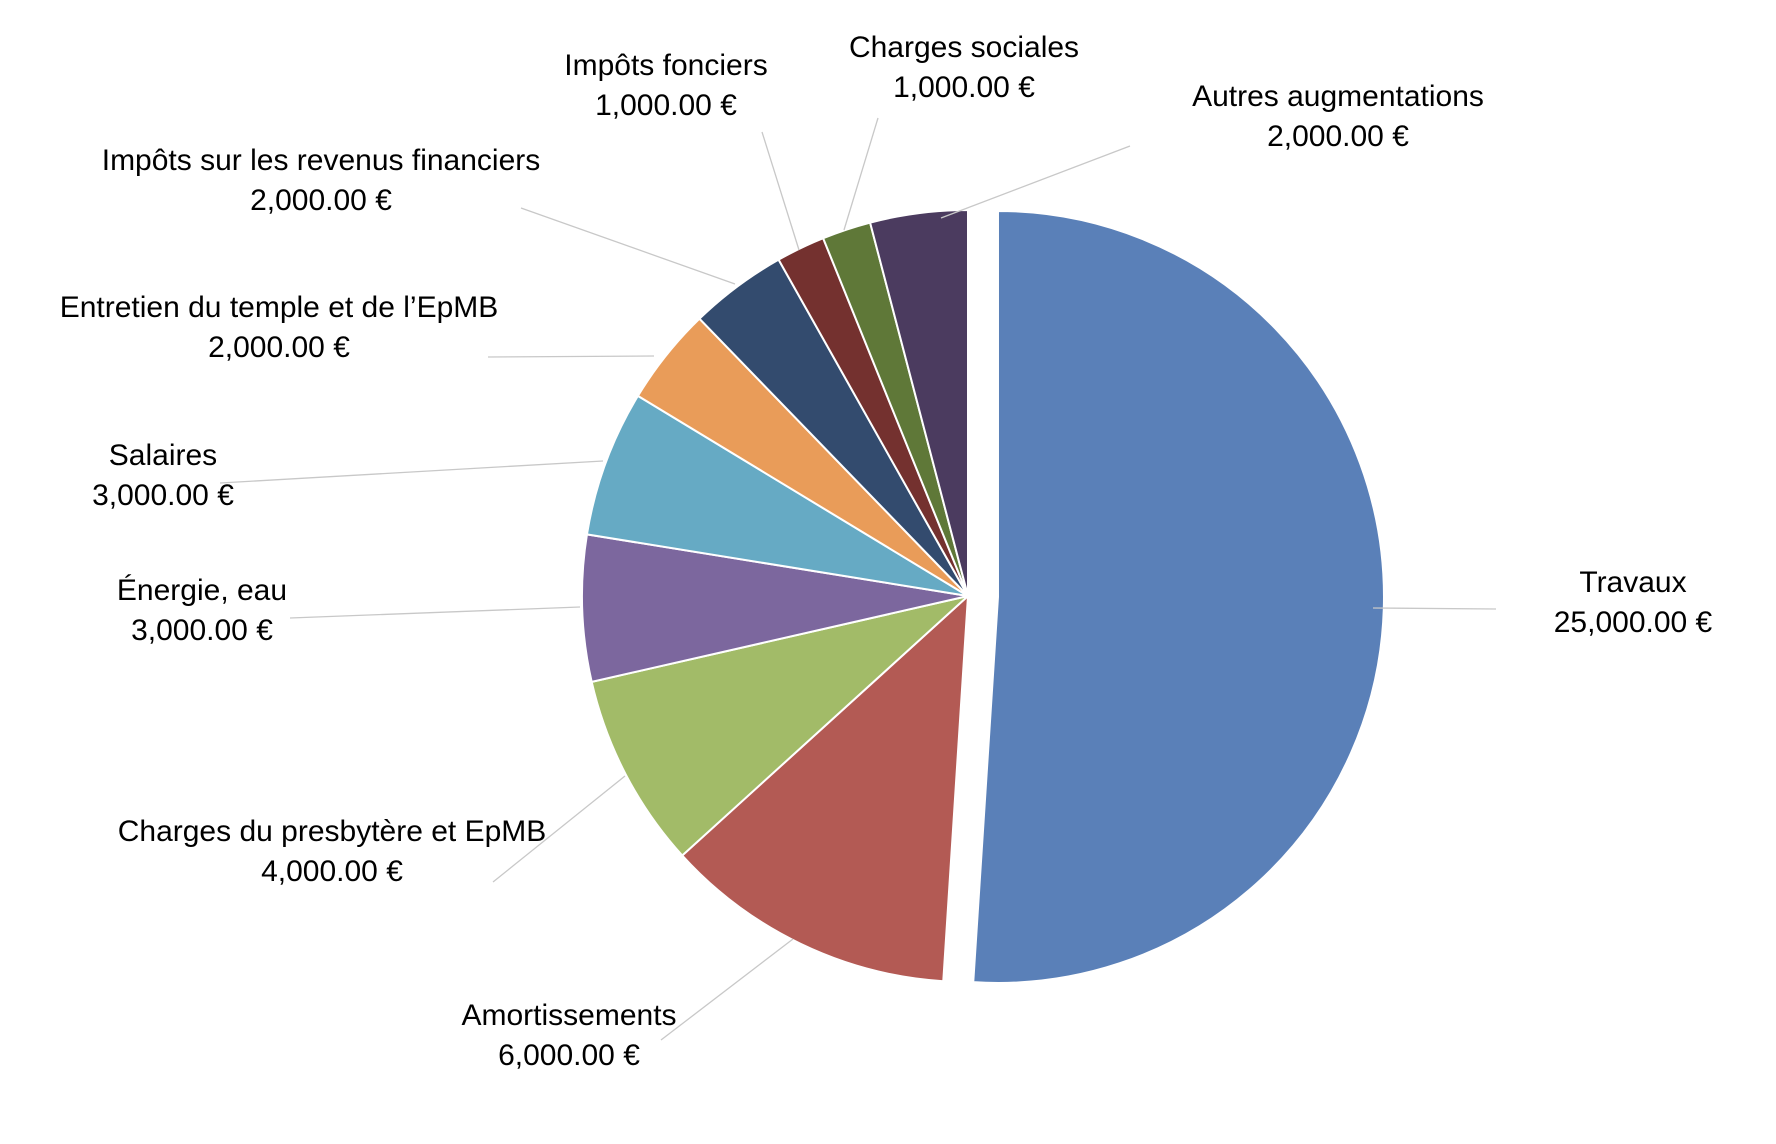 The height and width of the screenshot is (1144, 1776). Describe the element at coordinates (411, 472) in the screenshot. I see `leader-line-salaires` at that location.